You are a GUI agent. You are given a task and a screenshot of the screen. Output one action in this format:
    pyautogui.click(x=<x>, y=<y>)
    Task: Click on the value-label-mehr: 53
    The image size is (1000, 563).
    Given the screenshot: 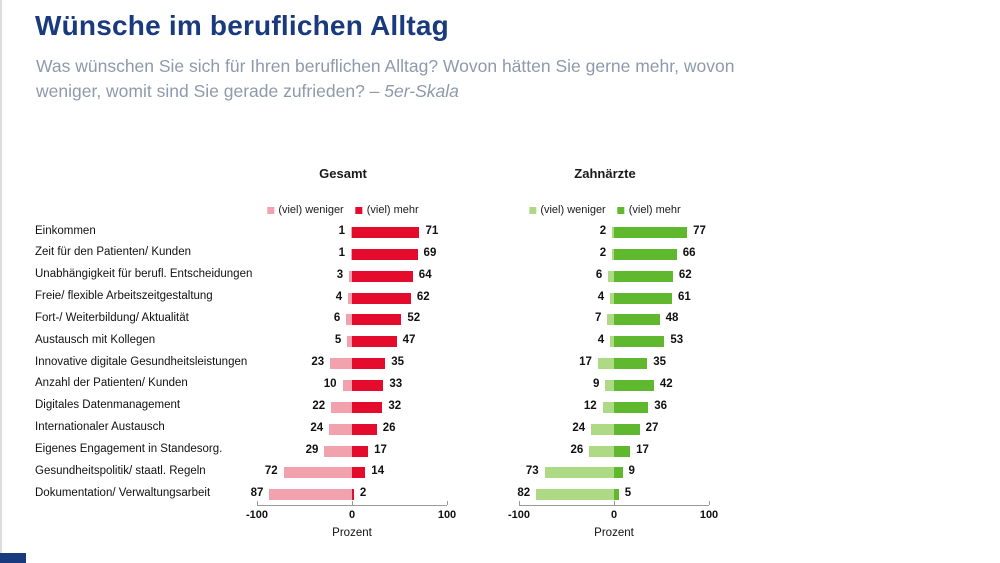 What is the action you would take?
    pyautogui.click(x=677, y=340)
    